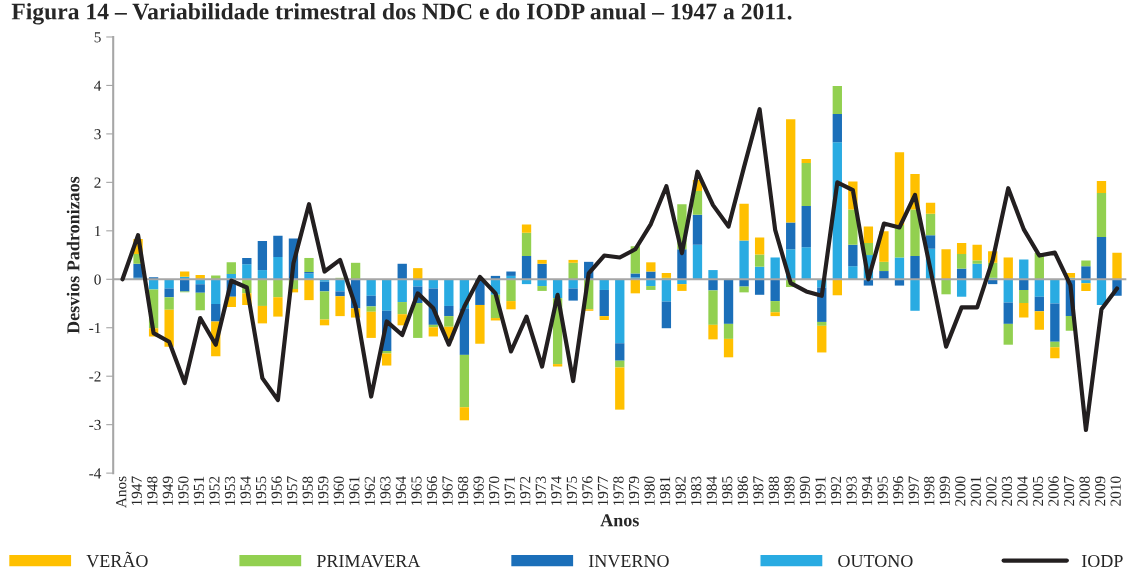 The height and width of the screenshot is (587, 1132). What do you see at coordinates (680, 491) in the screenshot?
I see `x-tick-label: 1982` at bounding box center [680, 491].